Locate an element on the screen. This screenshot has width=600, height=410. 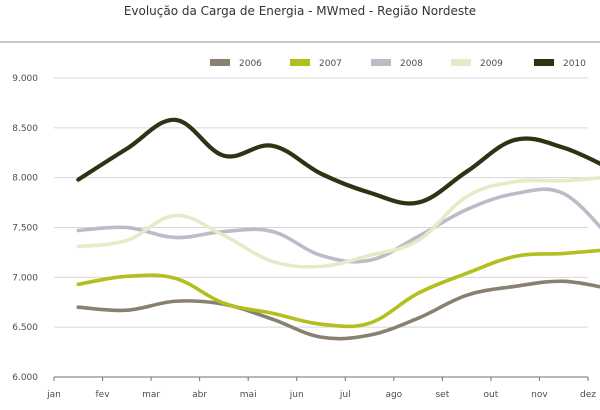
legend-swatch-2010 is located at coordinates (544, 62).